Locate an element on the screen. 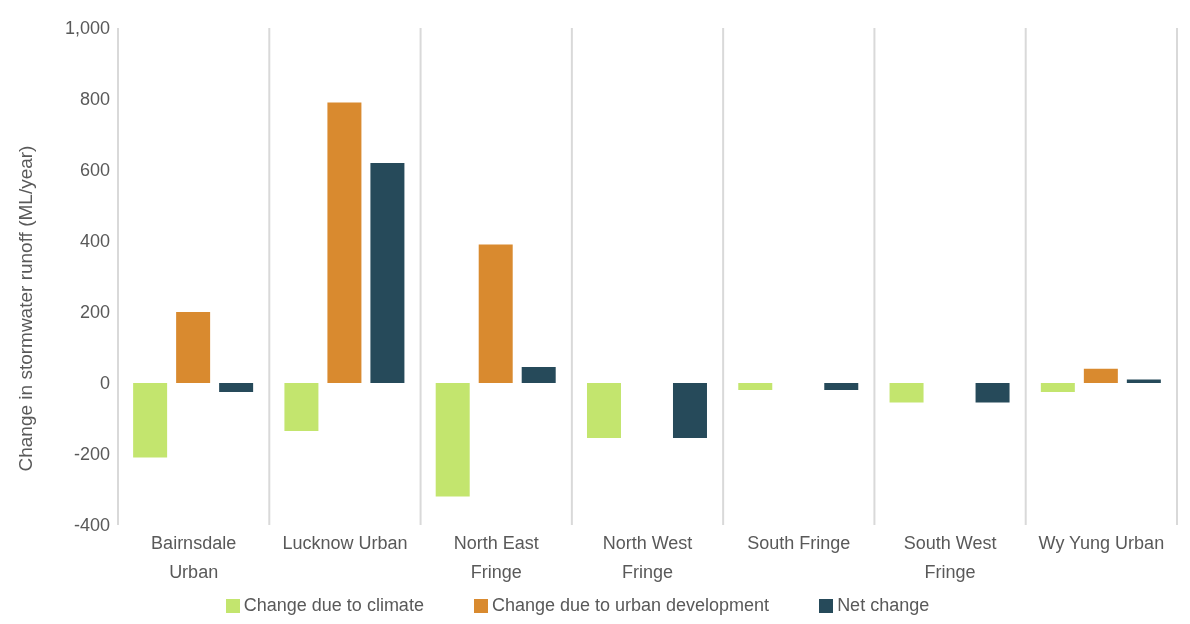 This screenshot has width=1190, height=624. y-tick-label: 400 is located at coordinates (94, 241).